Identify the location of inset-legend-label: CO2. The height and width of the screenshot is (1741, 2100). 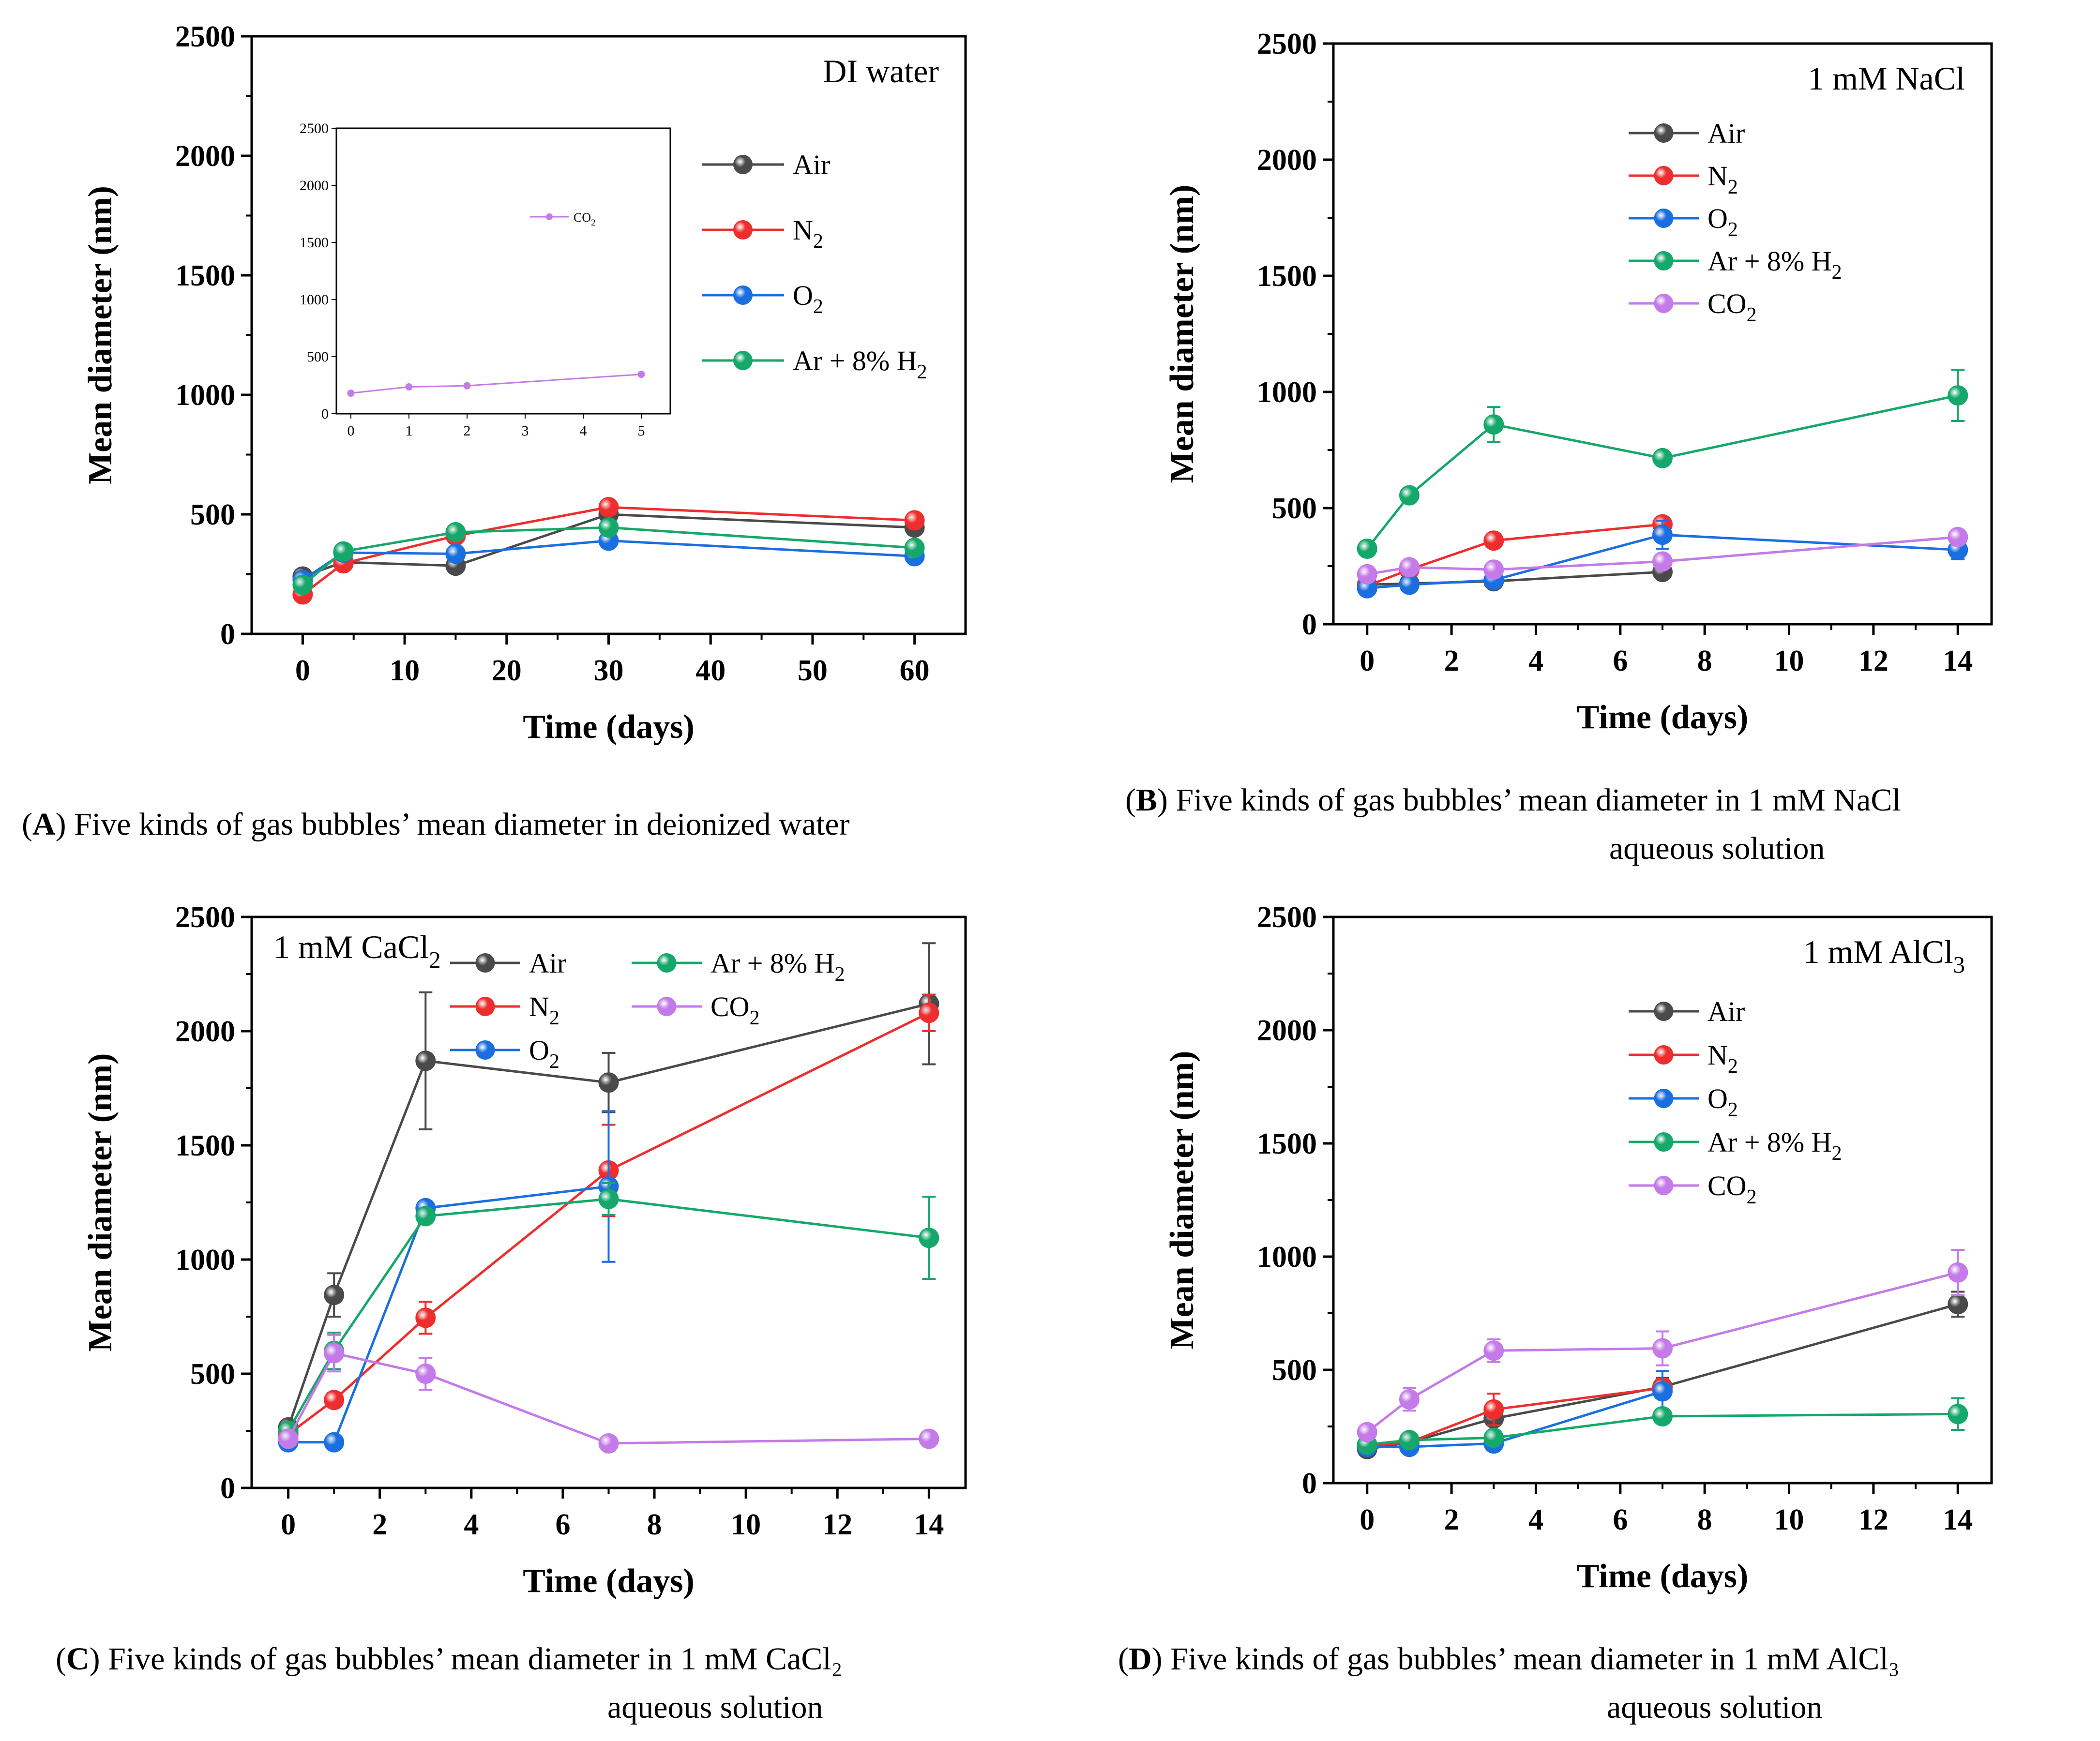
(585, 219).